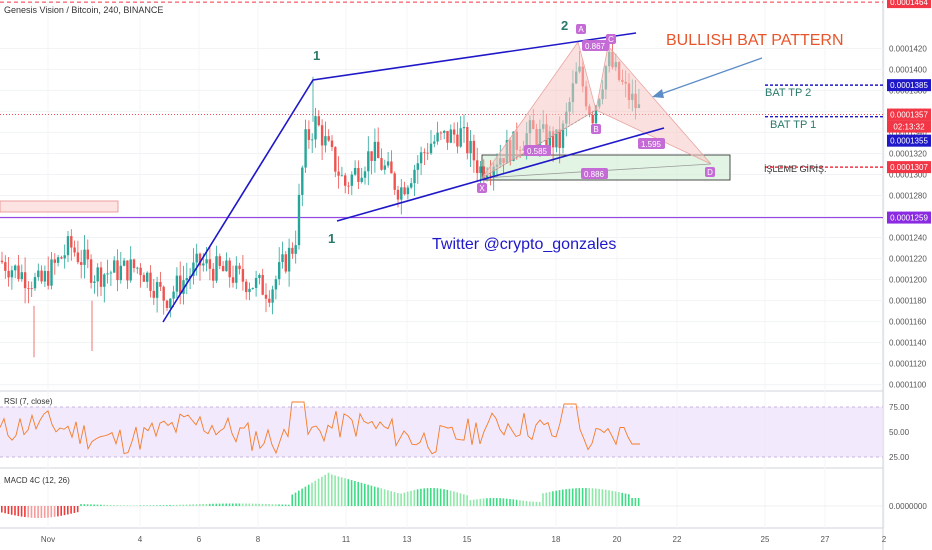 Image resolution: width=932 pixels, height=550 pixels. I want to click on price-tick-label: 0.0001340, so click(908, 132).